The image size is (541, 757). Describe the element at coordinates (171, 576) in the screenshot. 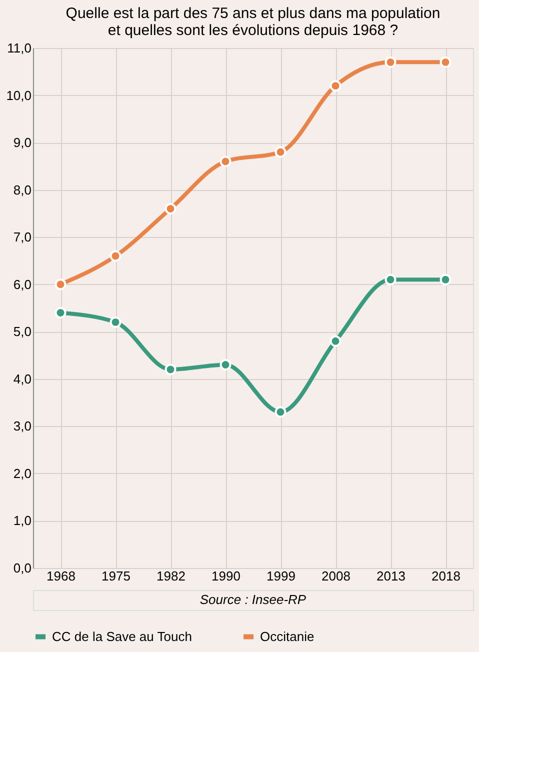

I see `x-tick-label: 1982` at that location.